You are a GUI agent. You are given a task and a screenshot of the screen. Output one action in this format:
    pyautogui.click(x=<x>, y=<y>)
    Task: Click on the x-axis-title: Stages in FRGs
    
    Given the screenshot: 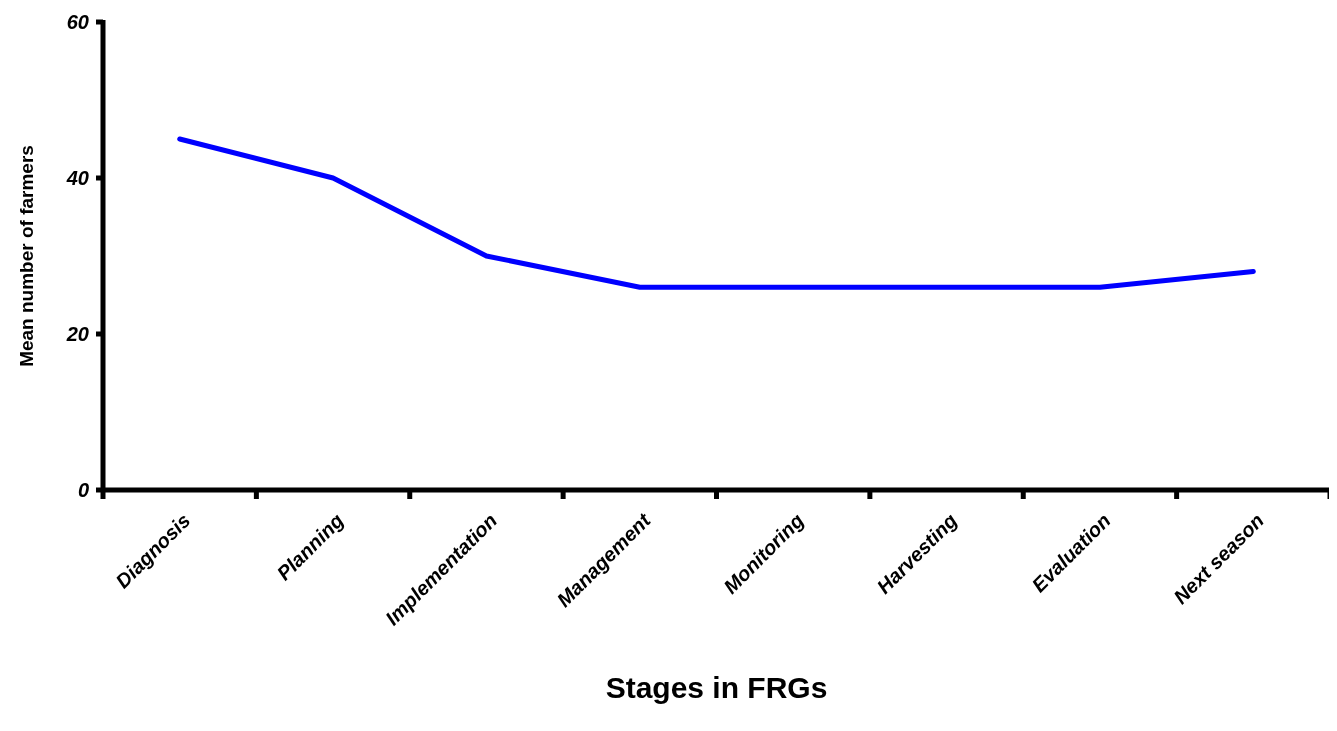 What is the action you would take?
    pyautogui.click(x=716, y=687)
    